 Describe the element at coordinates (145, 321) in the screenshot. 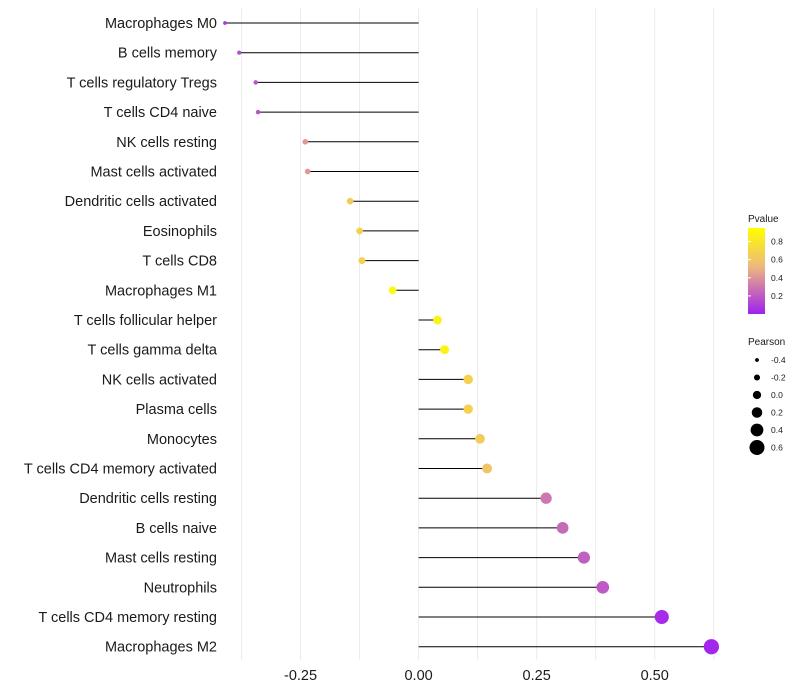

I see `category-label: T cells follicular helper` at that location.